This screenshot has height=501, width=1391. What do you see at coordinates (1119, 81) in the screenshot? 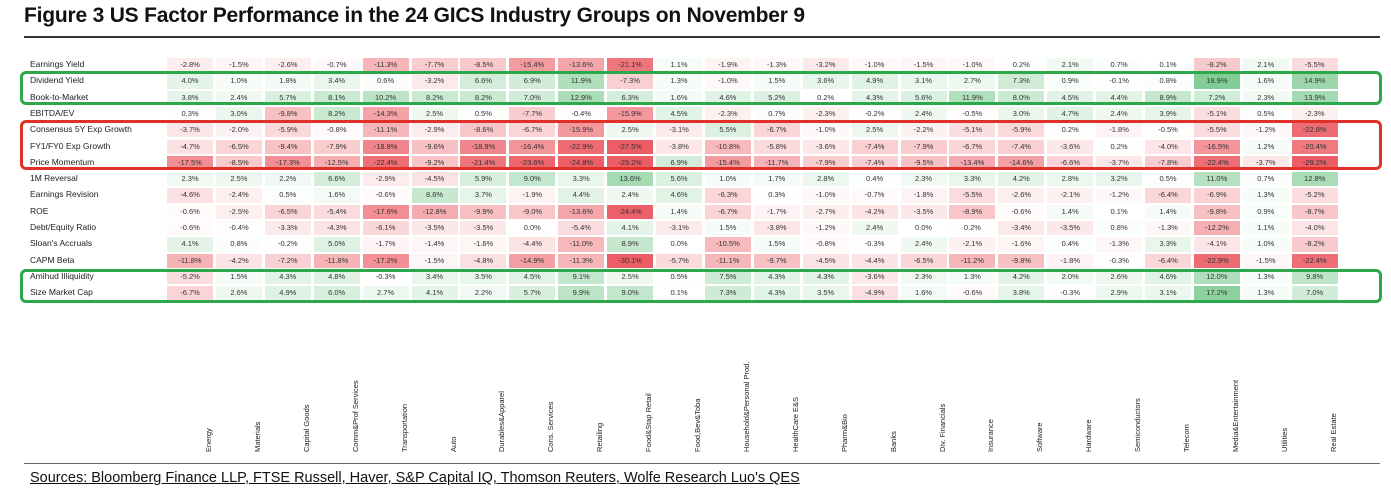
I see `heatmap-cell: -0.1%` at bounding box center [1119, 81].